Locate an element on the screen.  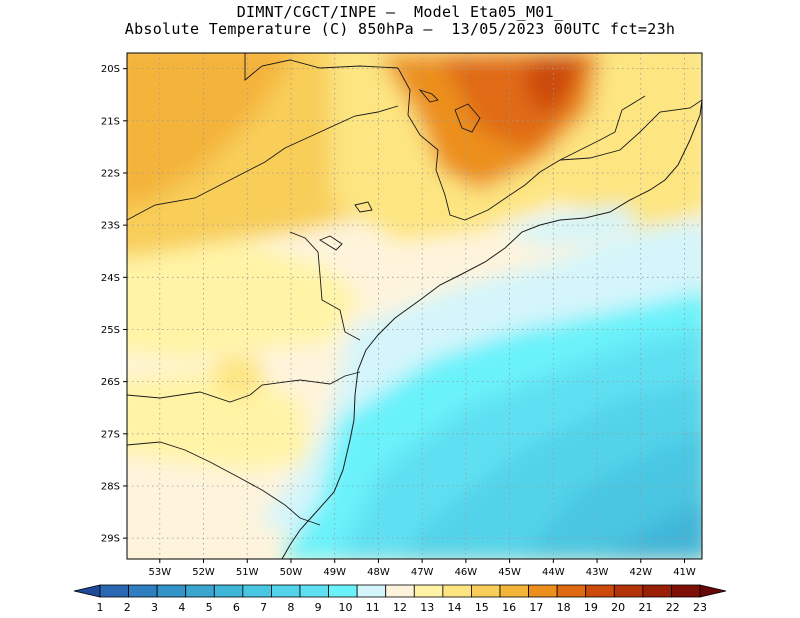
colorbar-label: 23 is located at coordinates (700, 607).